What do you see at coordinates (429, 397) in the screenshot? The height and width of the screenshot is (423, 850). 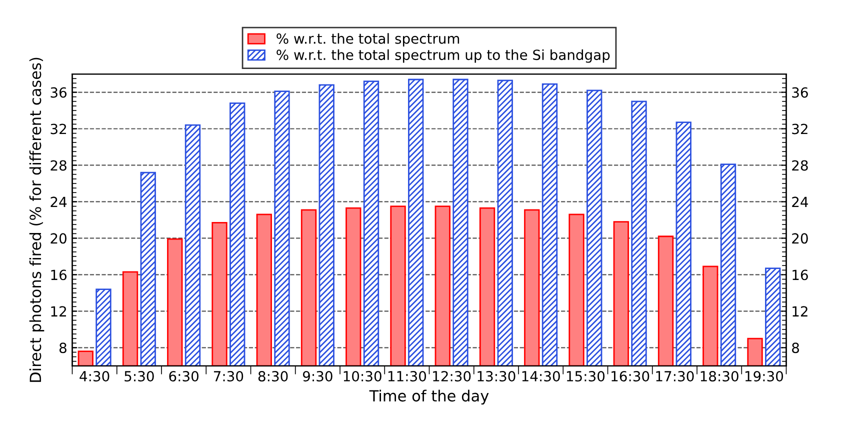 I see `x-axis-title: Time of the day` at bounding box center [429, 397].